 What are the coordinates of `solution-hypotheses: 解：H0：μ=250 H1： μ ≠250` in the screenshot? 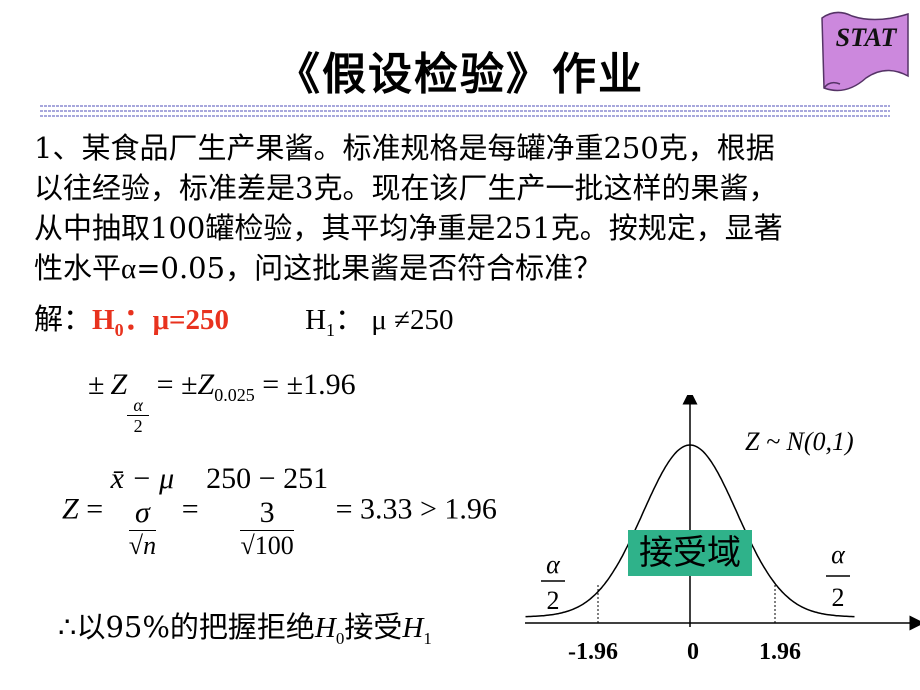 It's located at (244, 318).